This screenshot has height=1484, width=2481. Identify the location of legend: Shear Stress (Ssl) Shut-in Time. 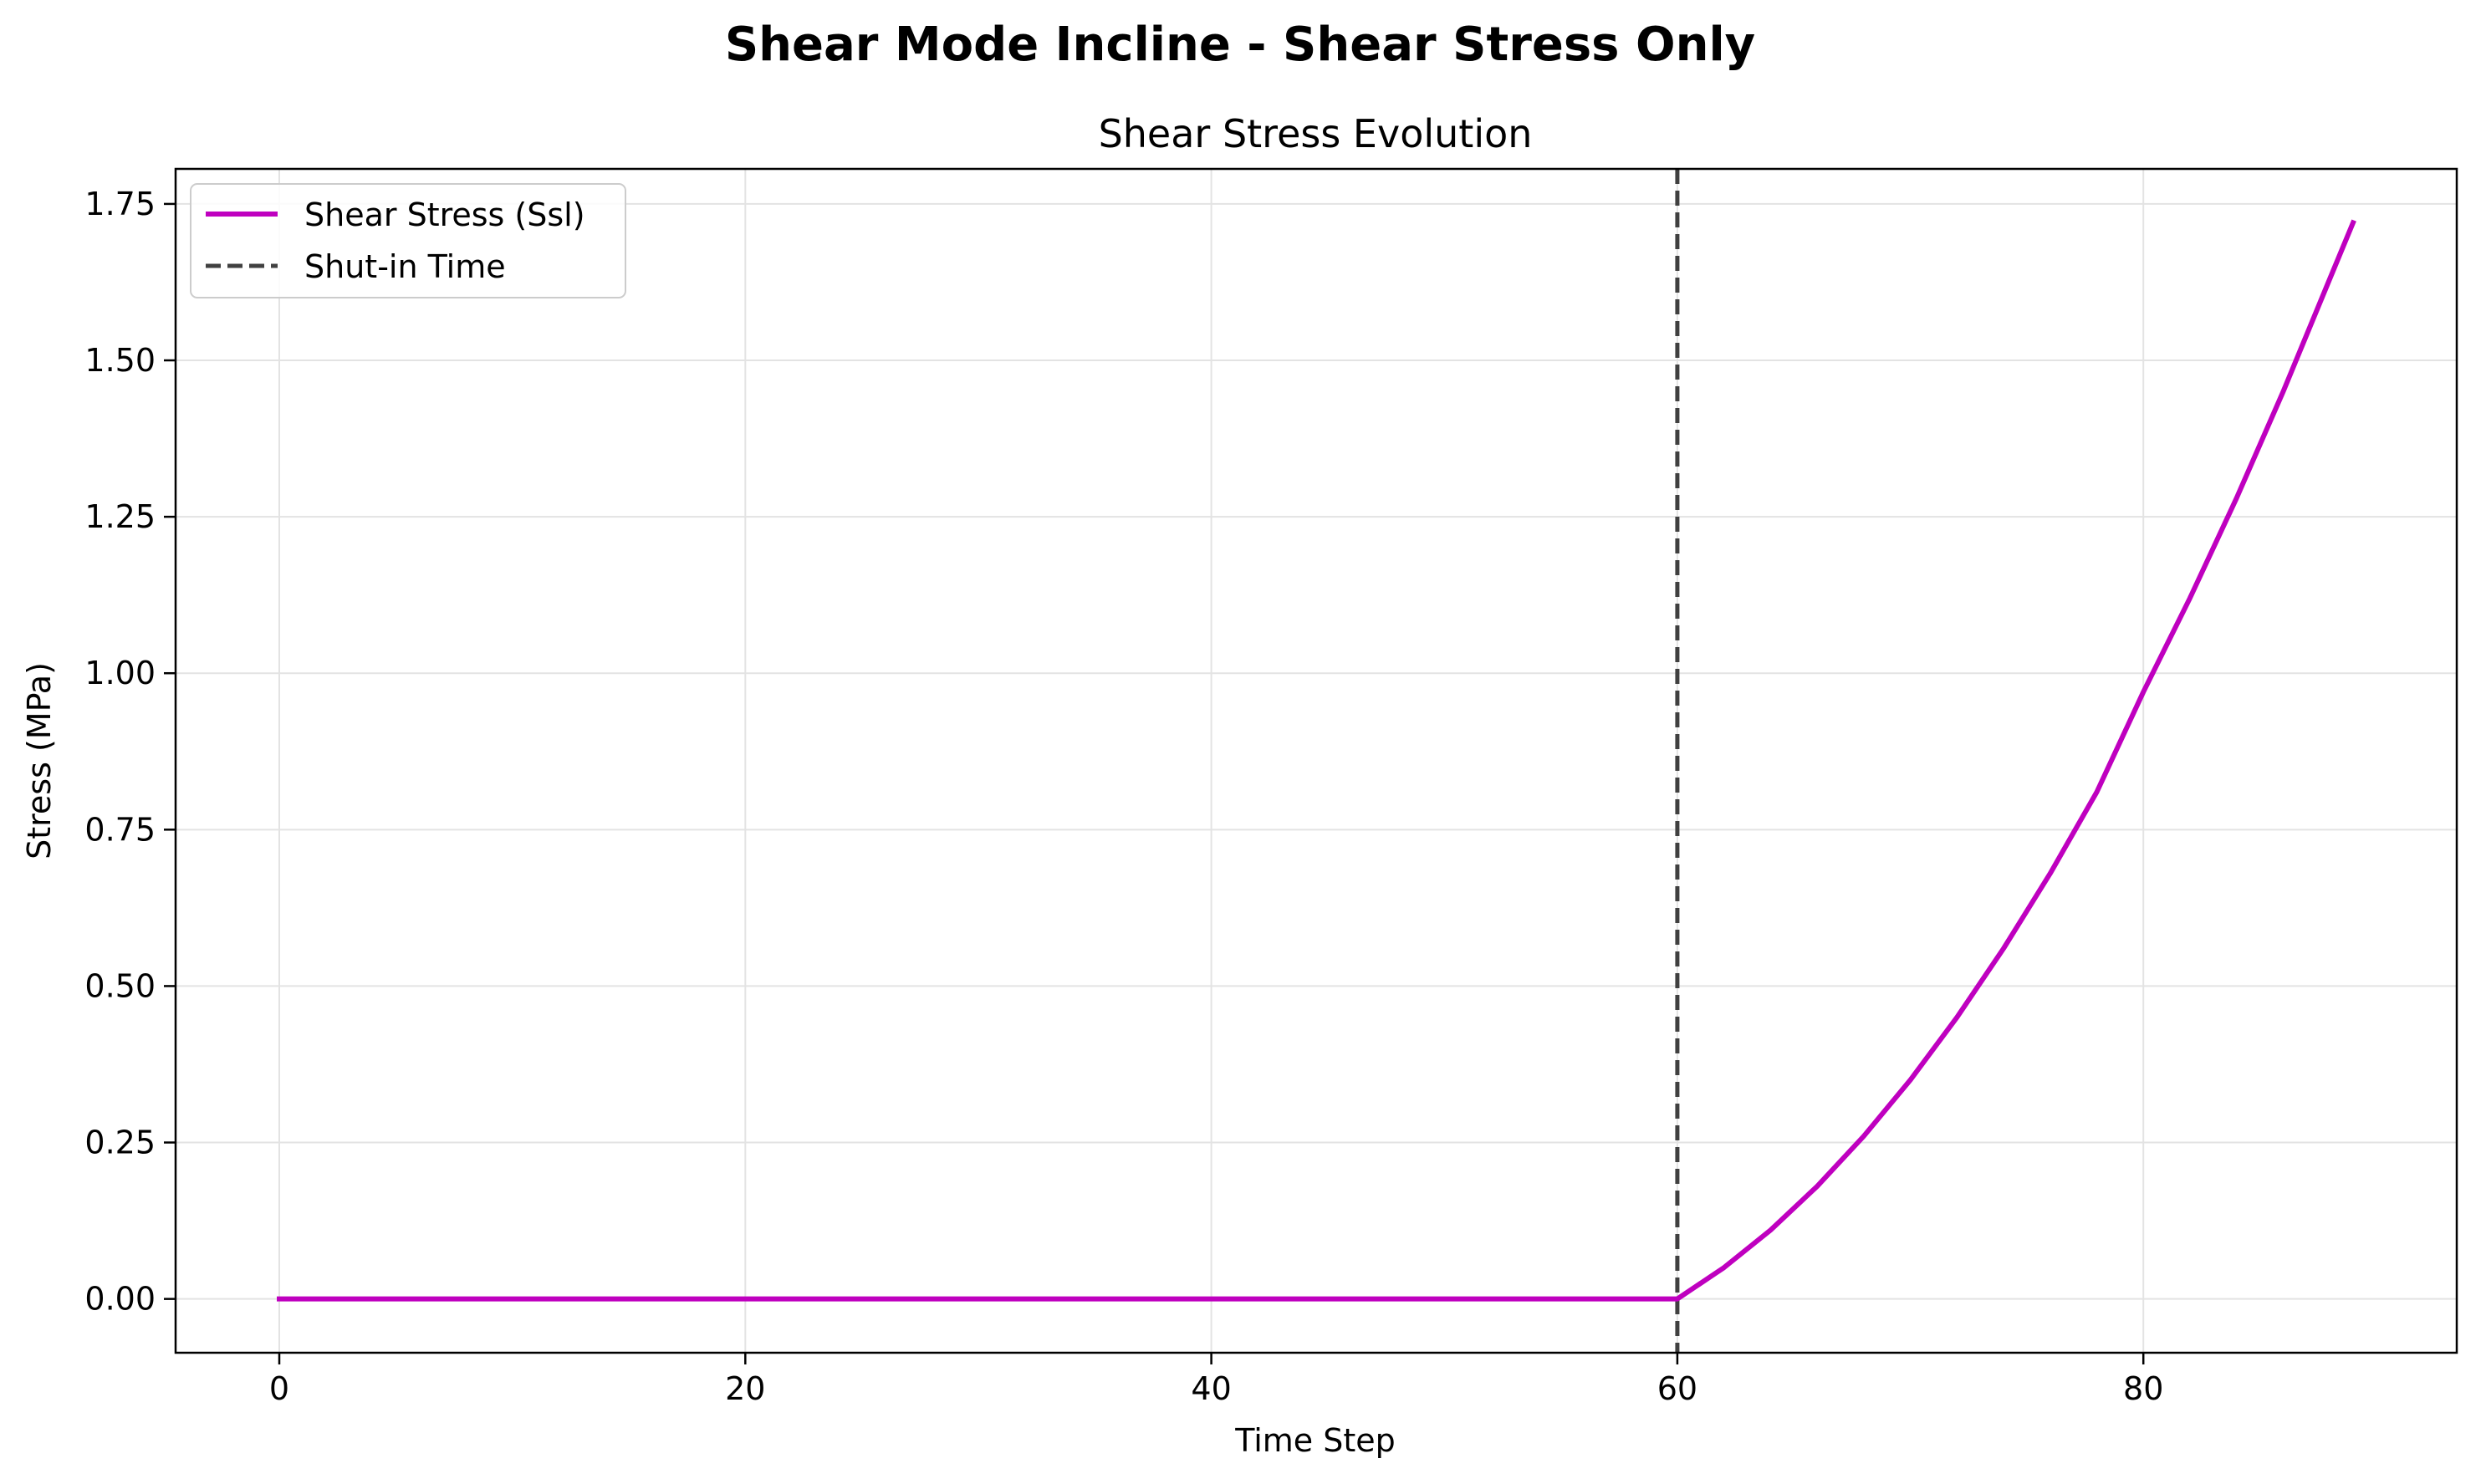
(408, 240).